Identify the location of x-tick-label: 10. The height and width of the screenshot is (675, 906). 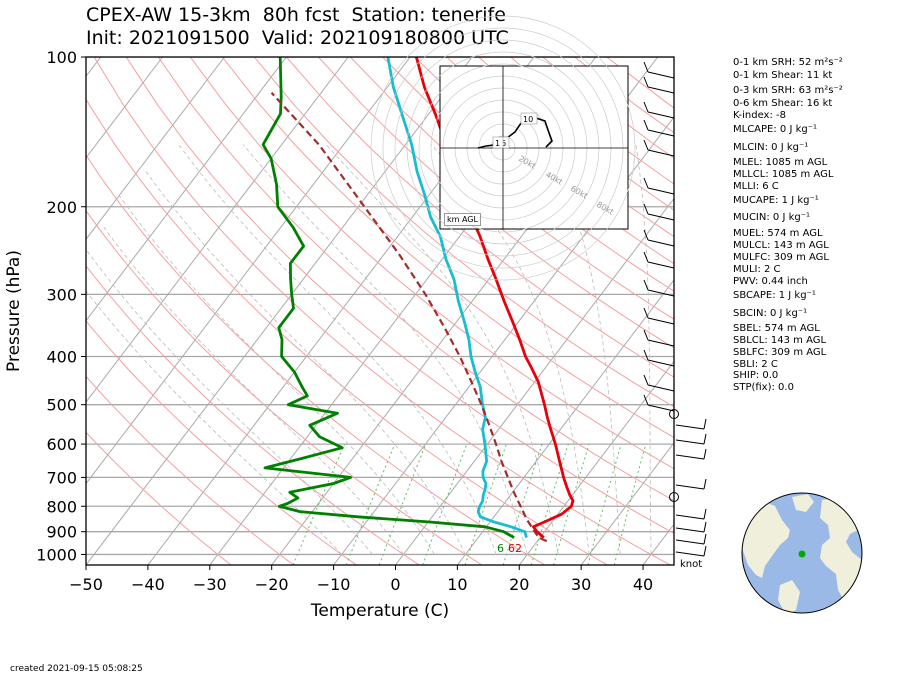
(457, 584).